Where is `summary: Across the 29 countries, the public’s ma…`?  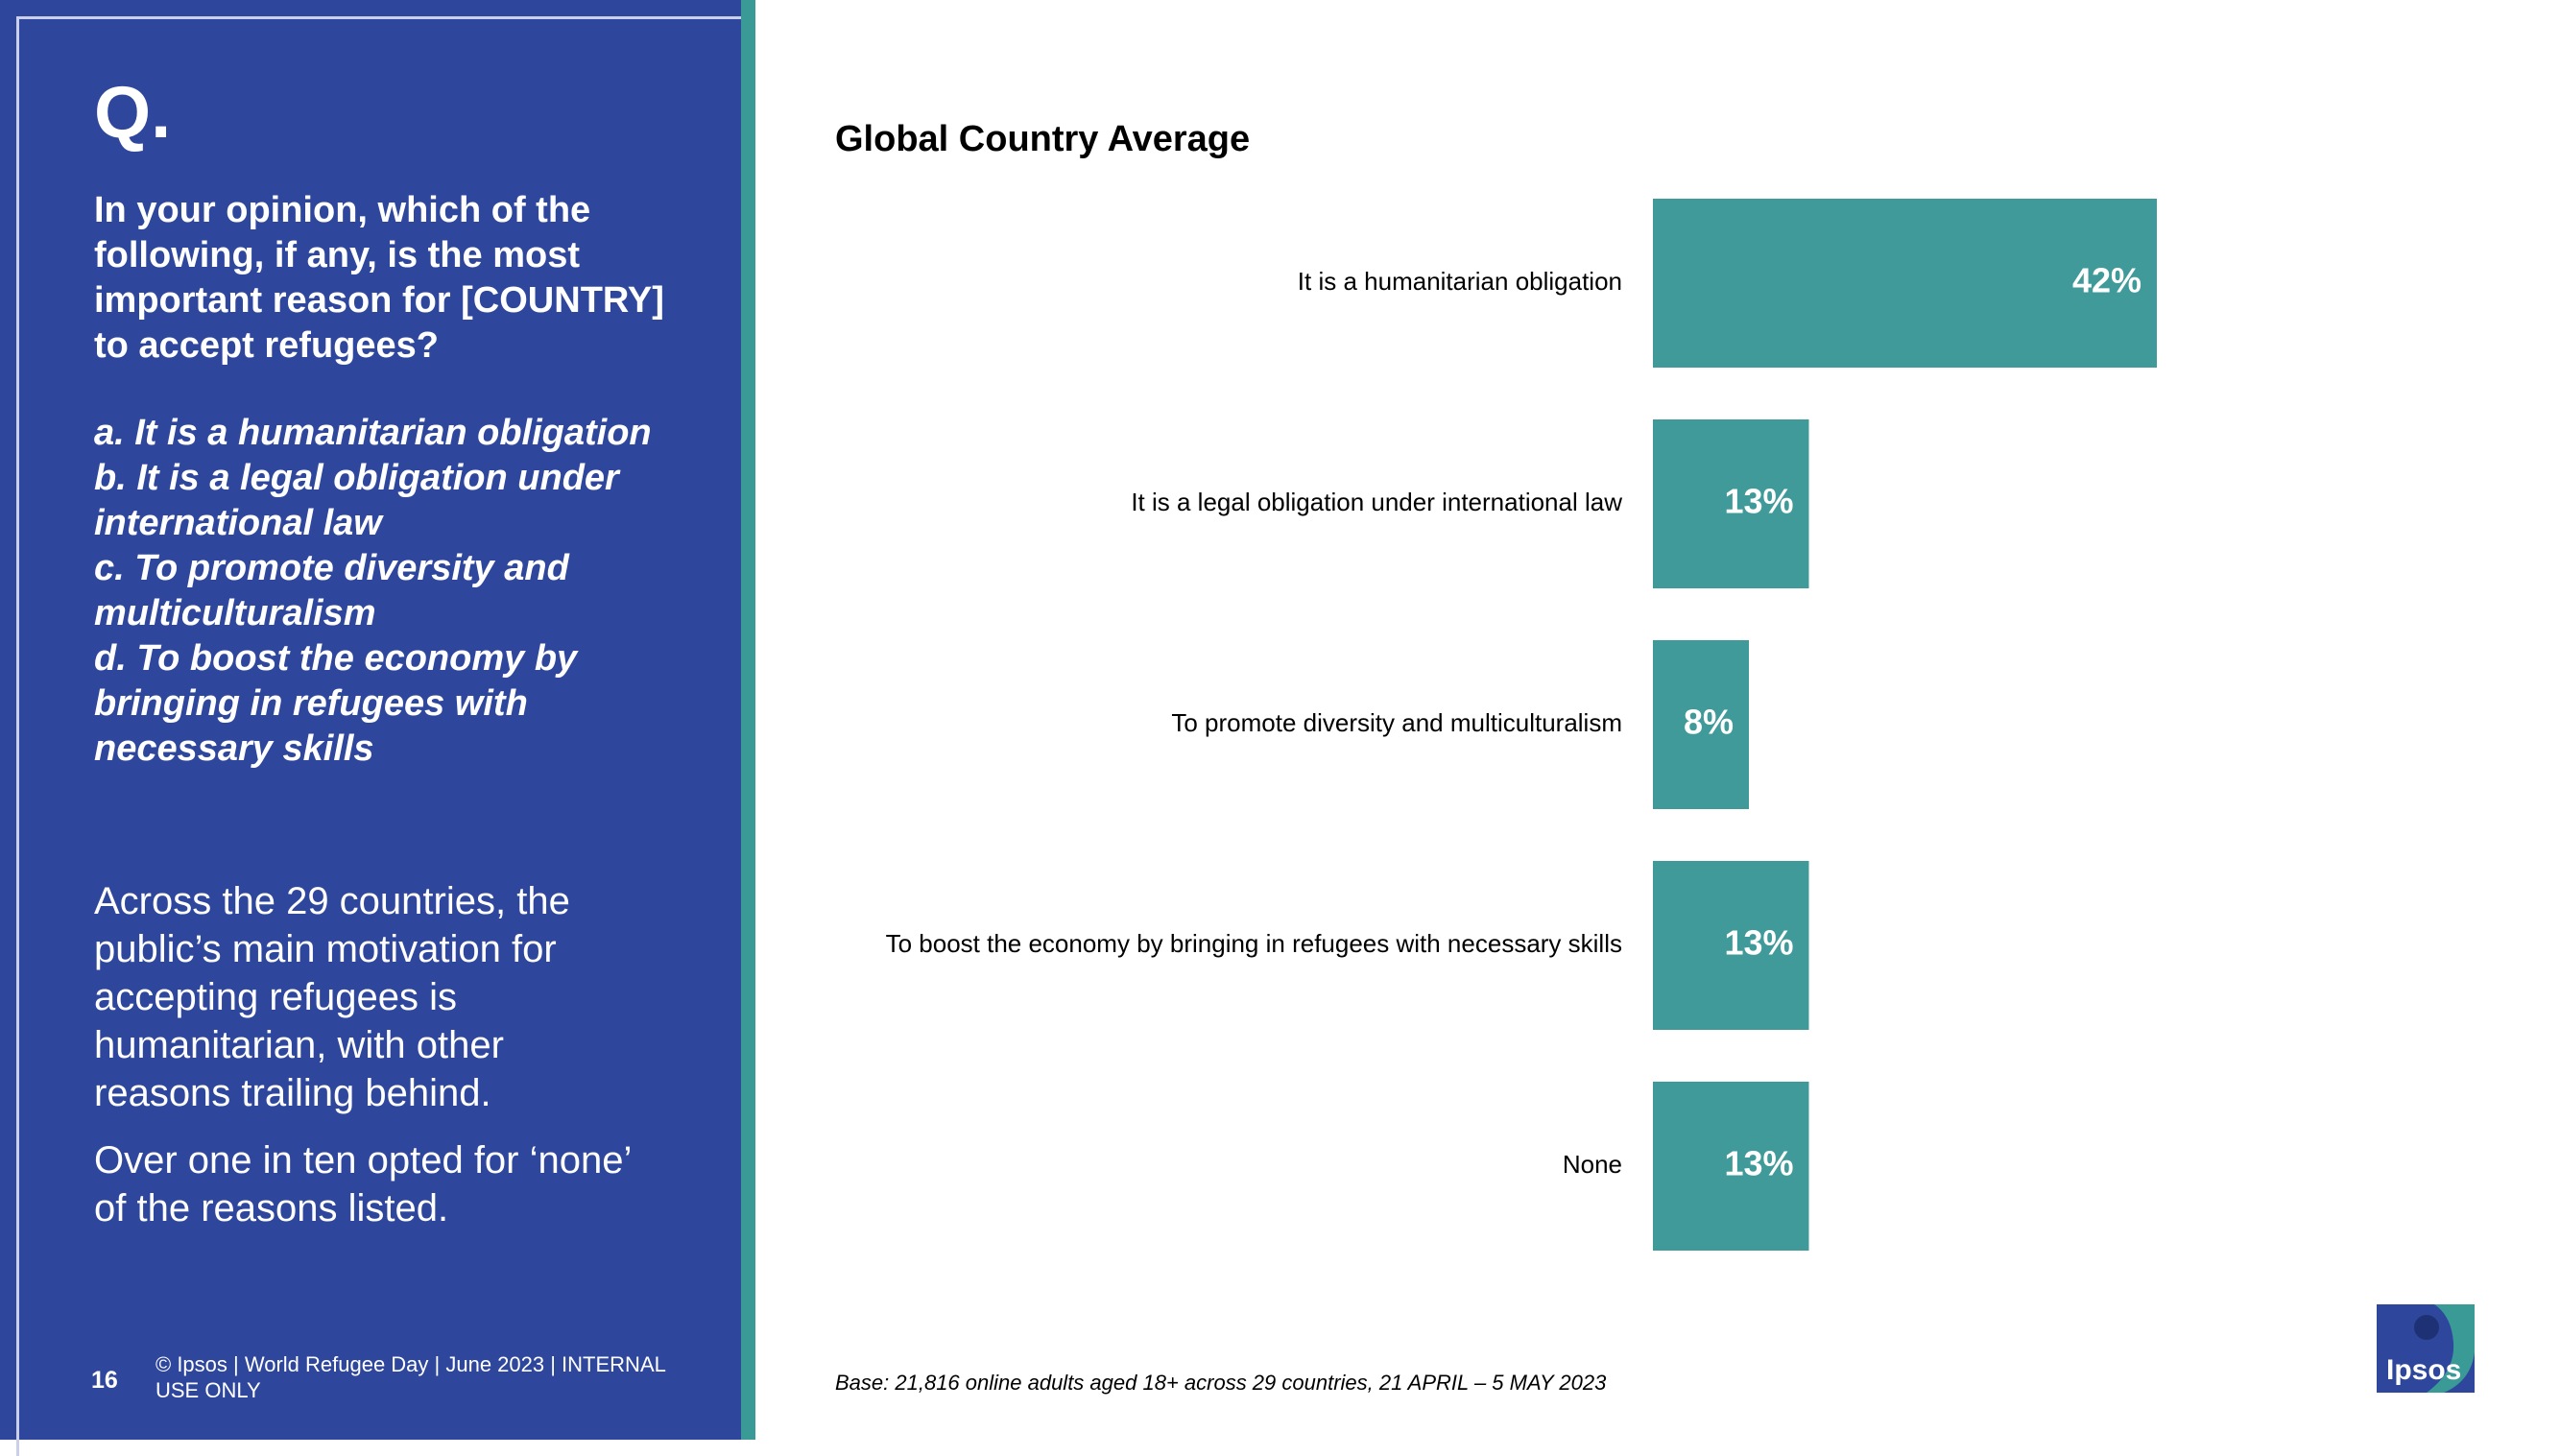 summary: Across the 29 countries, the public’s ma… is located at coordinates (363, 1065).